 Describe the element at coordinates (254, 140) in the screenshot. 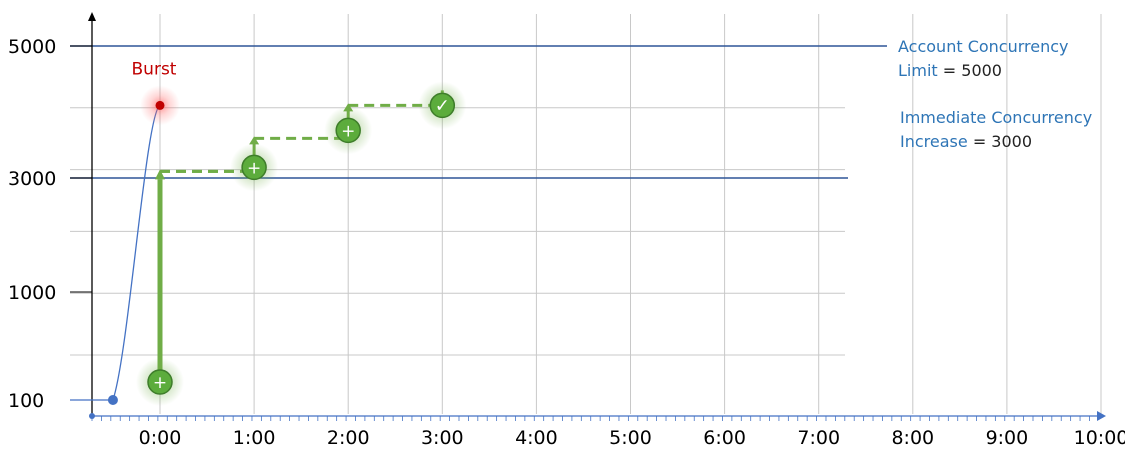

I see `step-up-arrowhead` at that location.